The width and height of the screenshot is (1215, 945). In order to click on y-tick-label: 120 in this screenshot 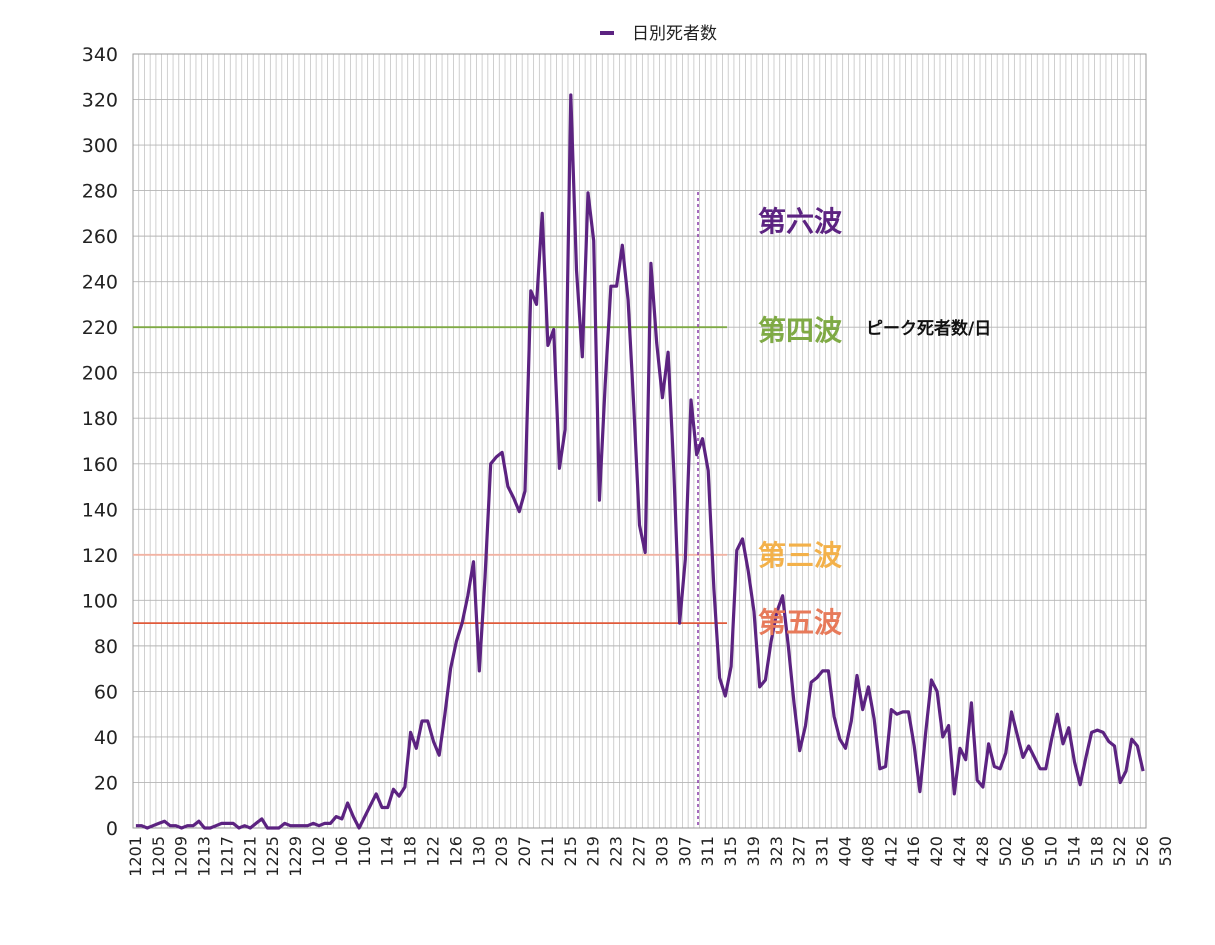, I will do `click(100, 556)`.